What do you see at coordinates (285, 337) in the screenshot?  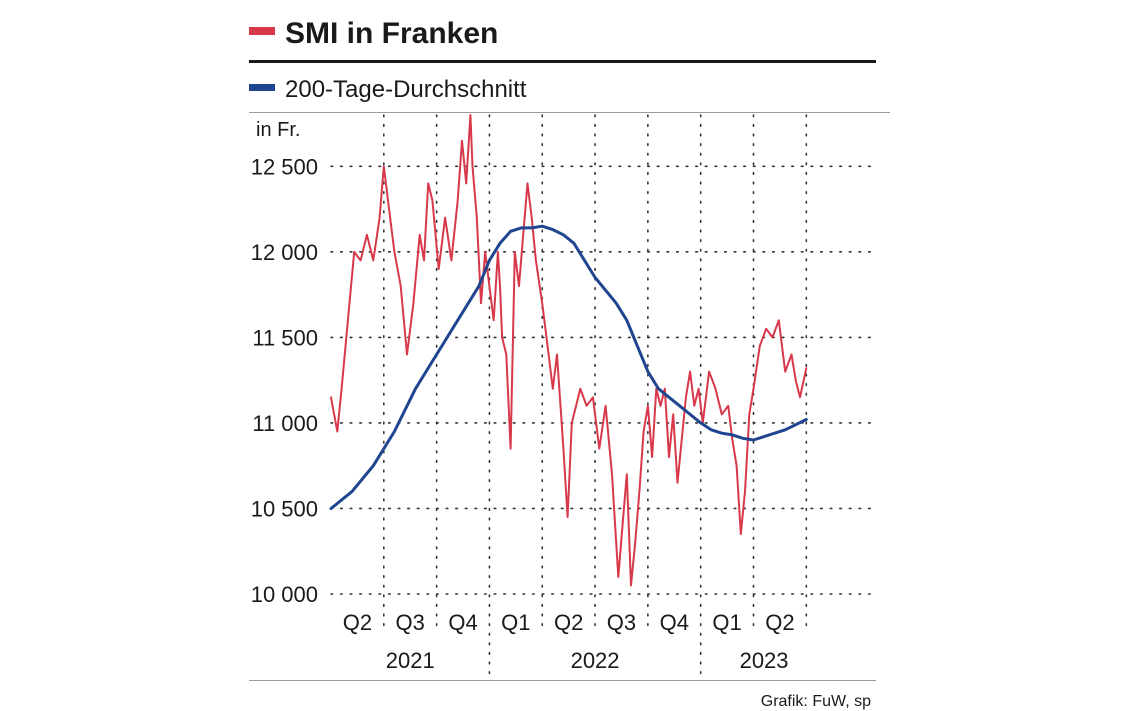 I see `y-tick-label: 11 500` at bounding box center [285, 337].